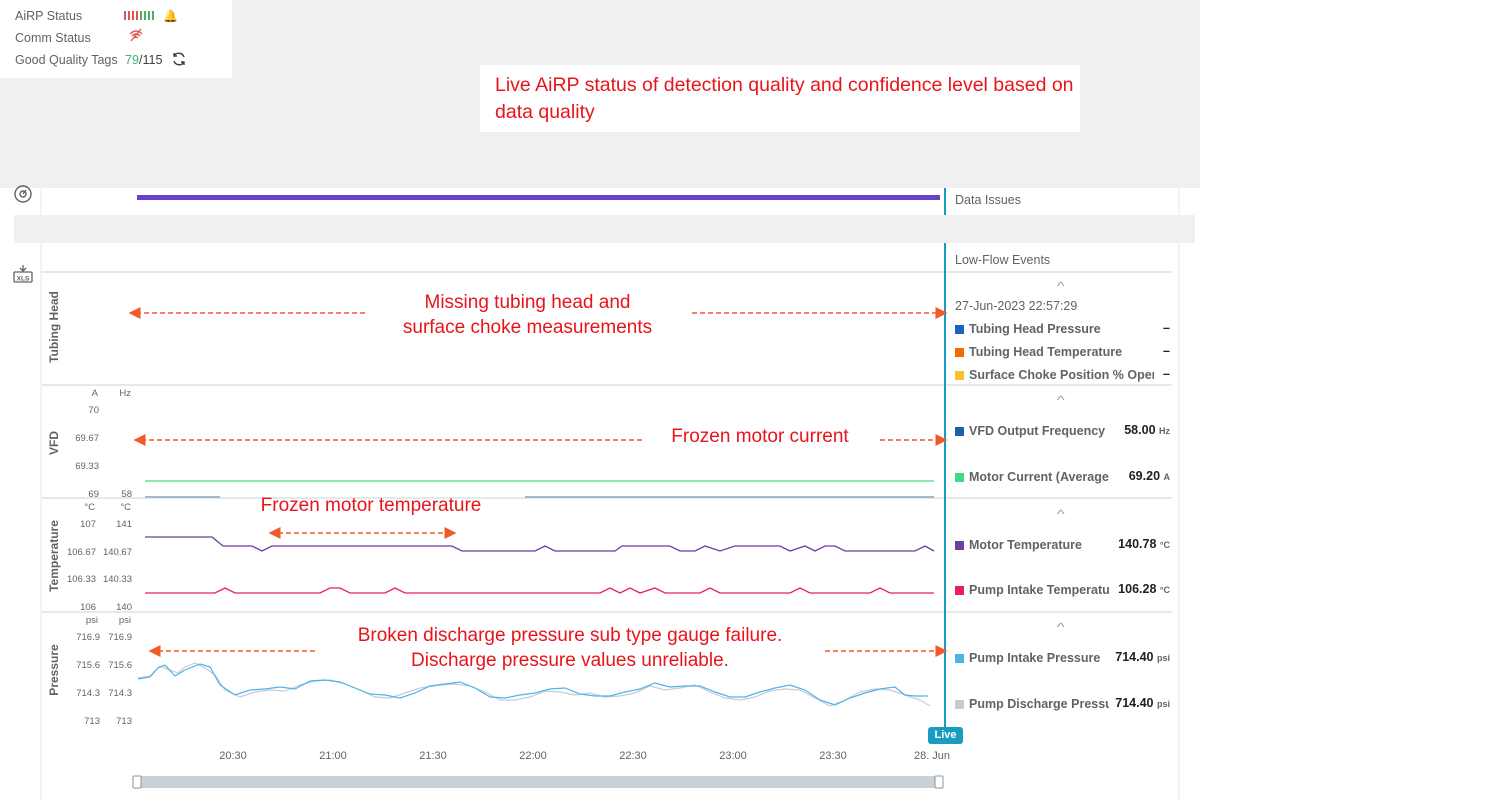 This screenshot has width=1508, height=809. I want to click on svg-text: XLS, so click(23, 279).